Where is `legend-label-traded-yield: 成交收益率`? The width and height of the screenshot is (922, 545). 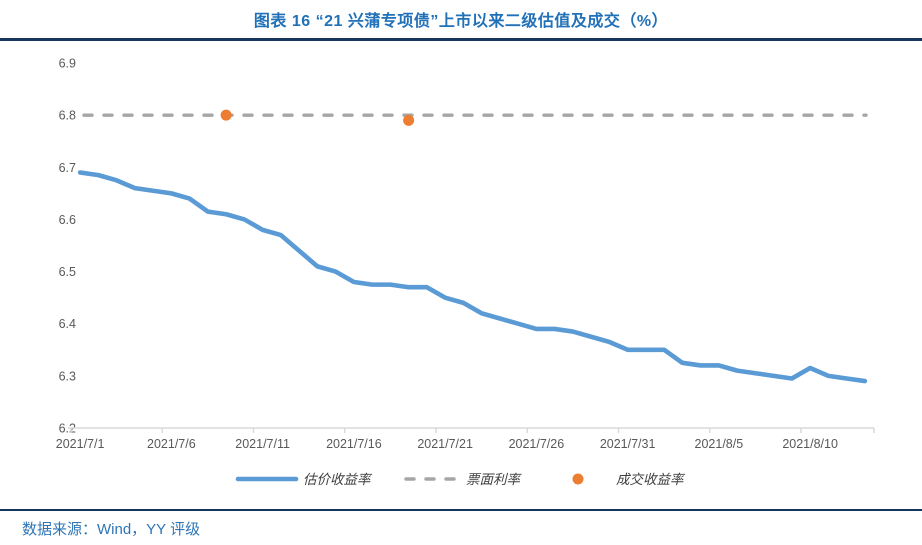 legend-label-traded-yield: 成交收益率 is located at coordinates (651, 479).